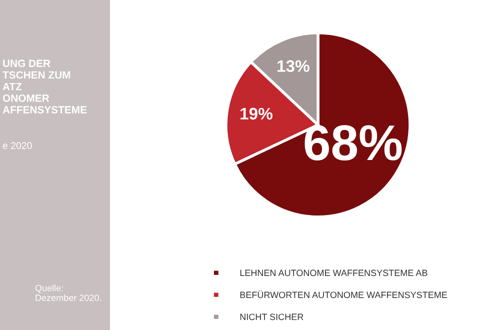 The width and height of the screenshot is (500, 330). Describe the element at coordinates (68, 292) in the screenshot. I see `source-note: Quelle: Dezember 2020.` at that location.